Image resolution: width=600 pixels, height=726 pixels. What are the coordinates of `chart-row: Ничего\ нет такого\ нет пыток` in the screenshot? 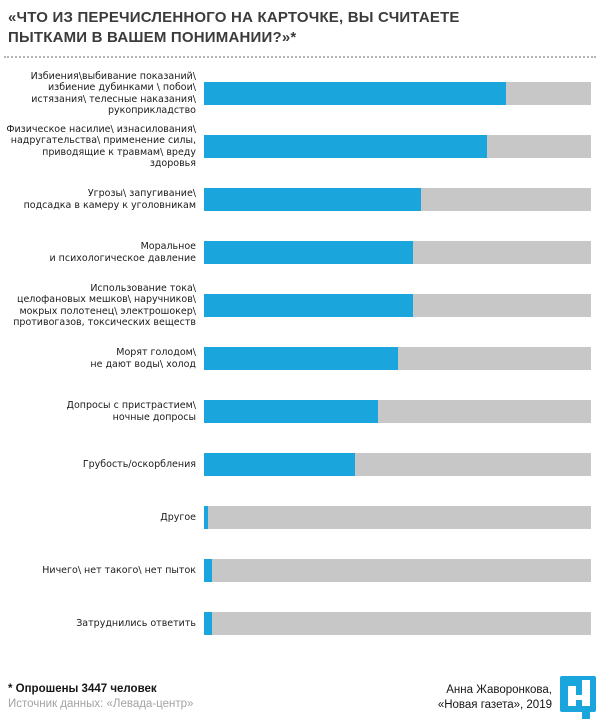 It's located at (300, 570).